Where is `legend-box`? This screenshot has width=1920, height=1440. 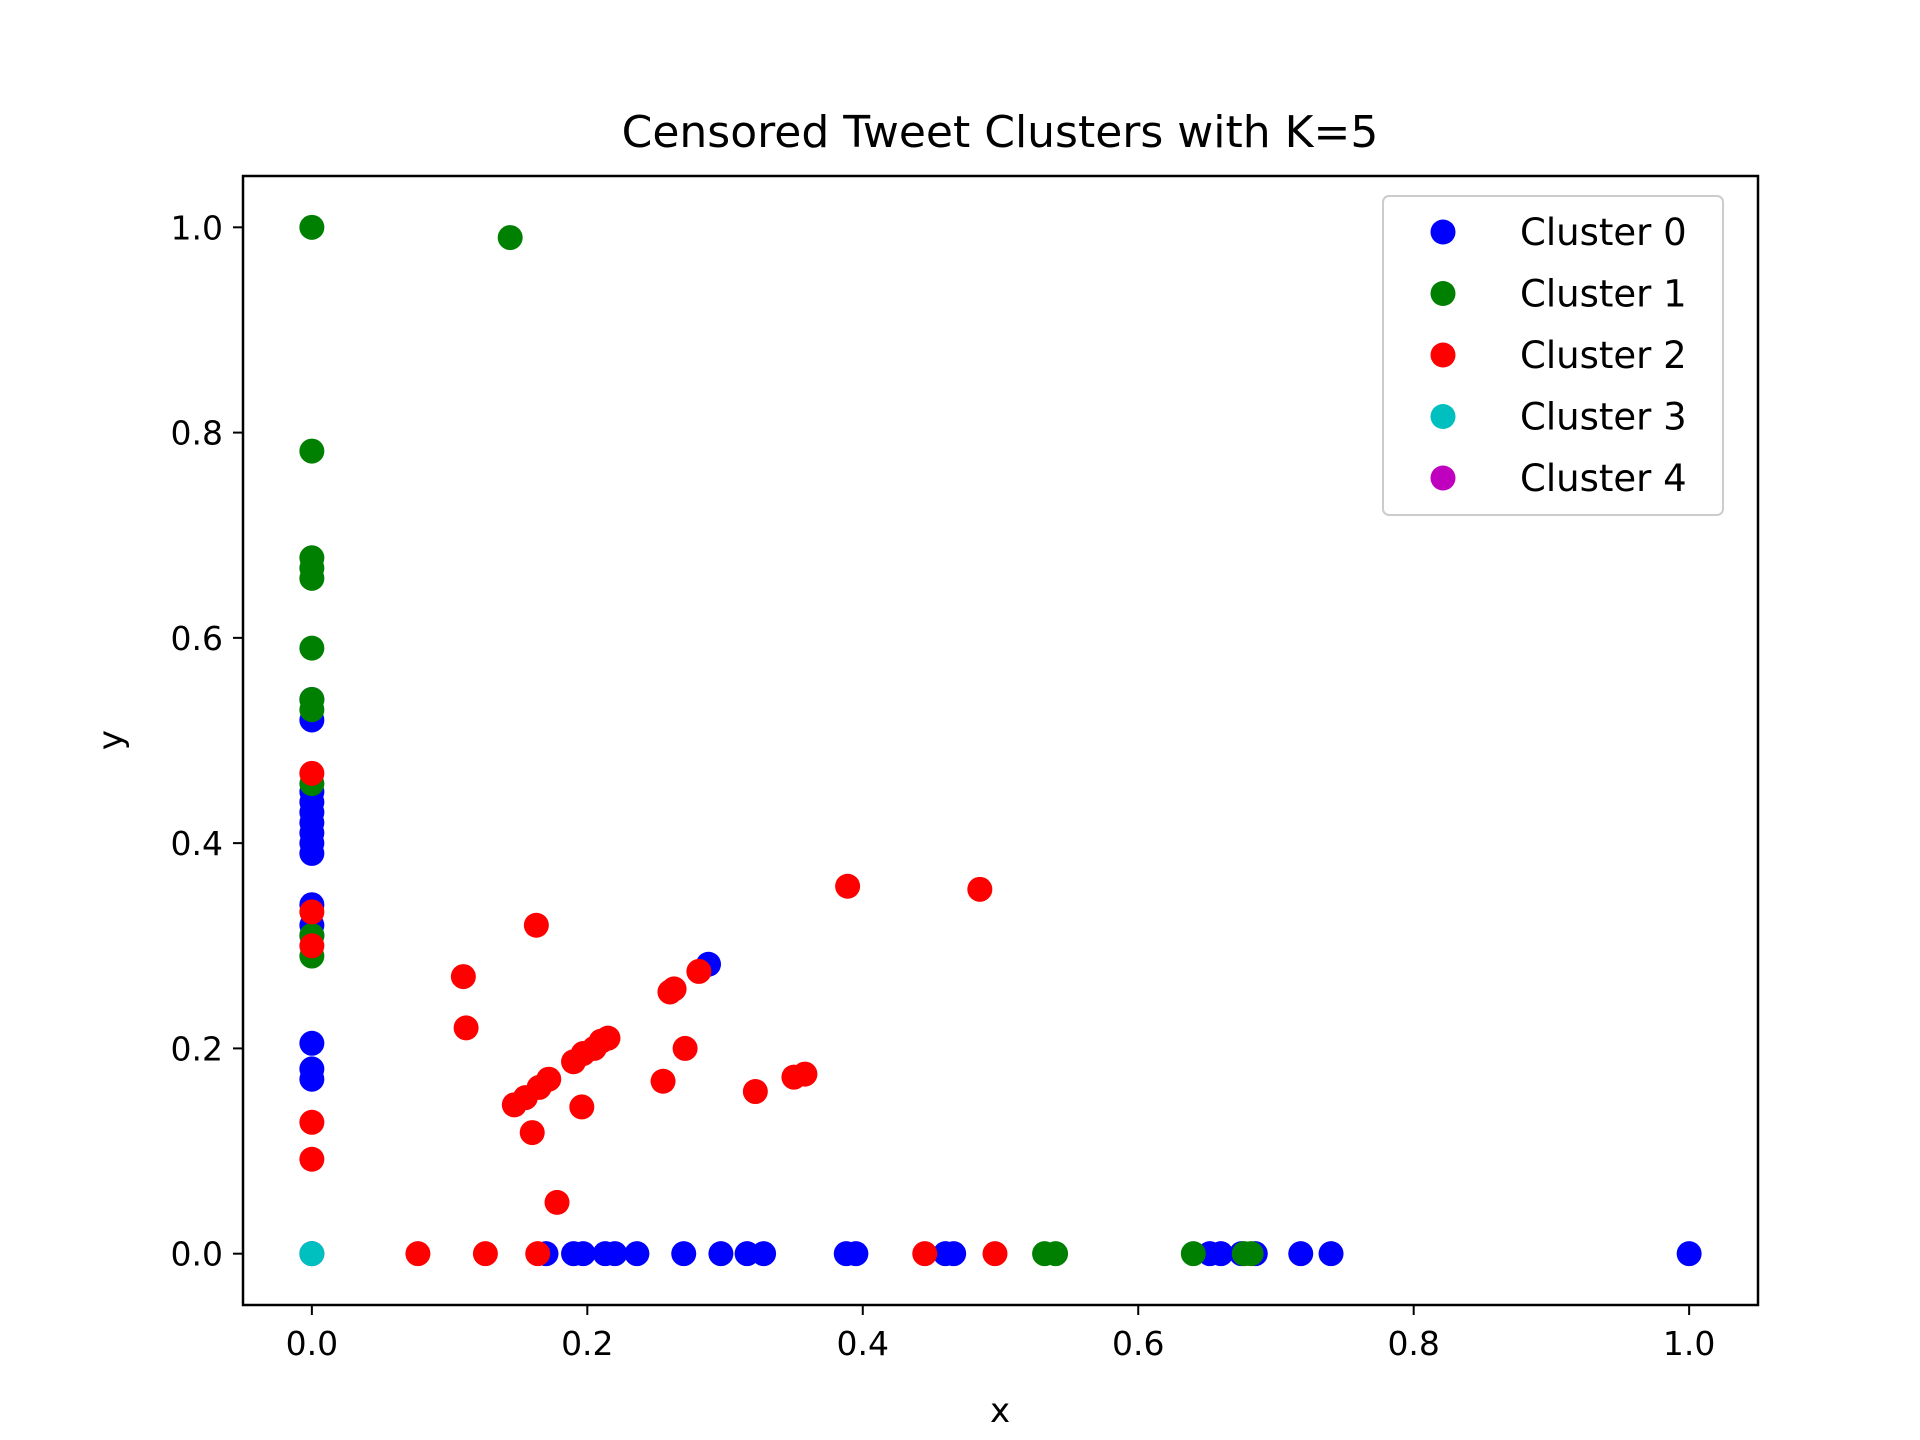
legend-box is located at coordinates (1553, 355).